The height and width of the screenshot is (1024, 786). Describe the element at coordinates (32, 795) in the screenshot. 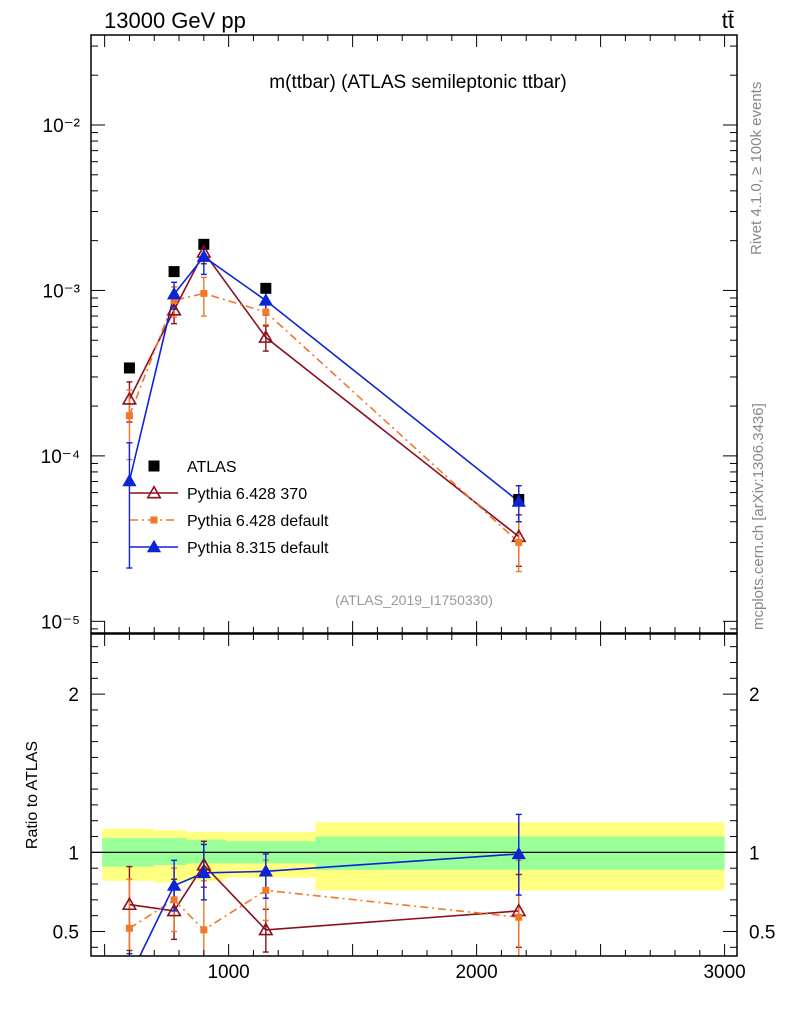

I see `ratio-y-axis-label: Ratio to ATLAS` at that location.